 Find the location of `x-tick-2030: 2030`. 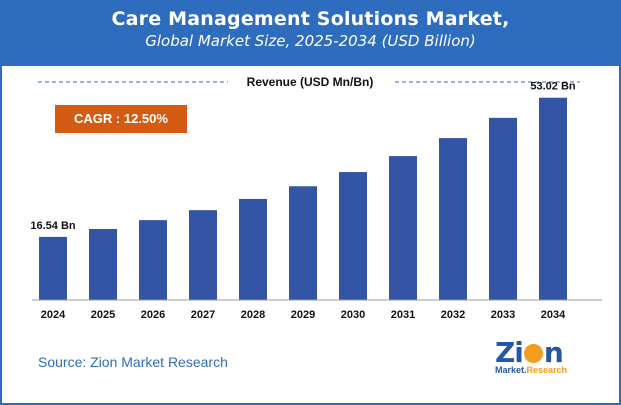

x-tick-2030: 2030 is located at coordinates (353, 315).